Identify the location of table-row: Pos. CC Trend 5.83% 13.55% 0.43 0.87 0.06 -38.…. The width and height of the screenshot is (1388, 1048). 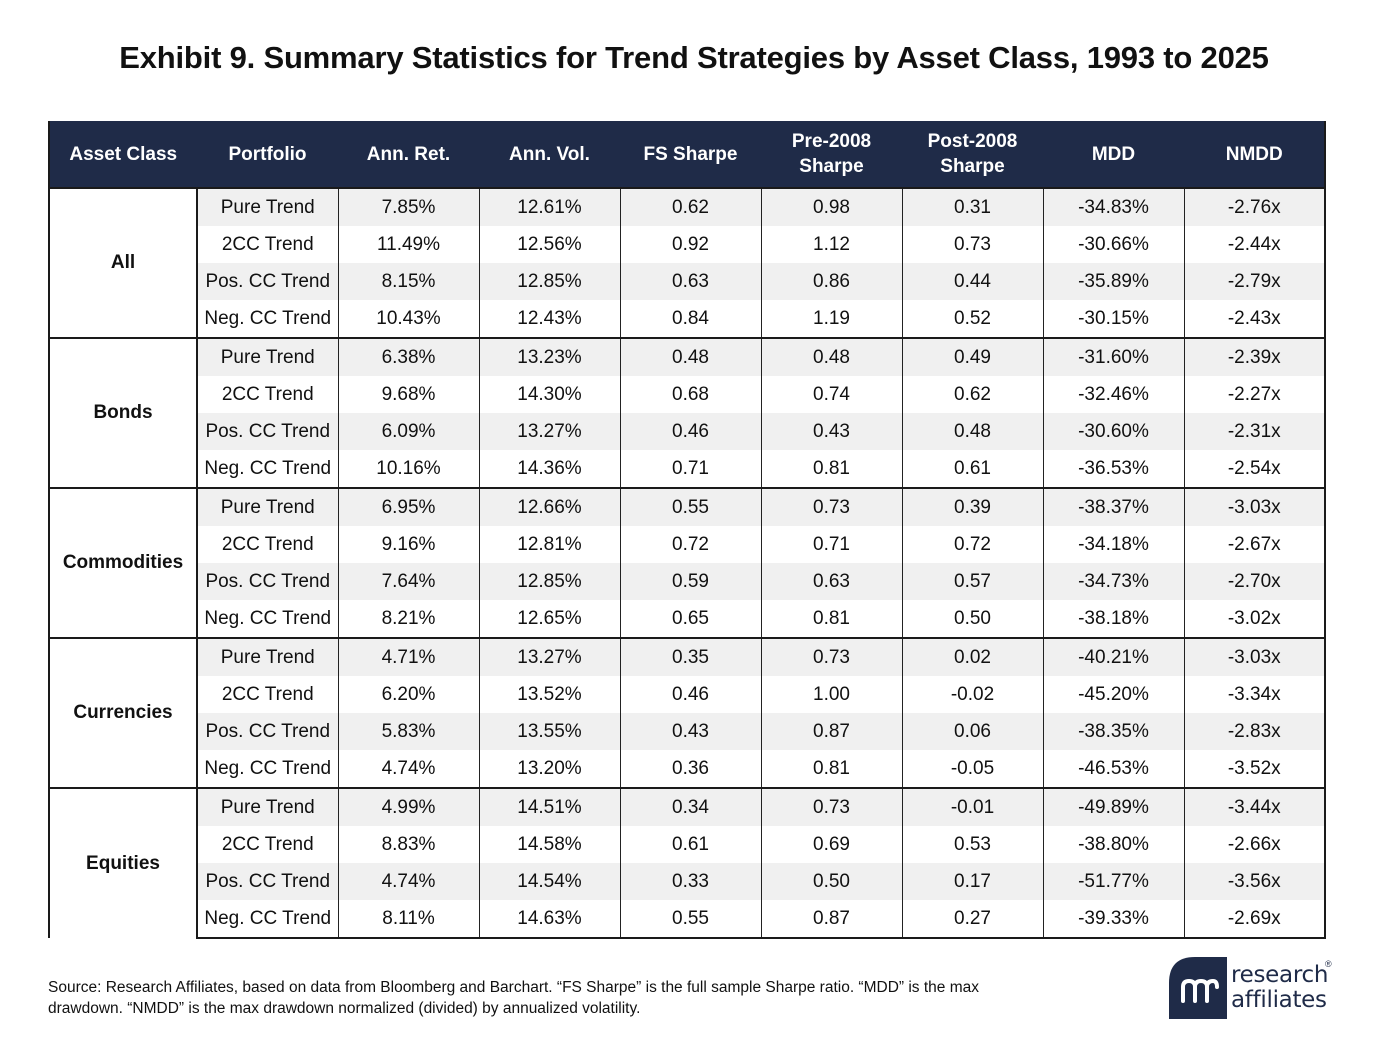
(687, 731).